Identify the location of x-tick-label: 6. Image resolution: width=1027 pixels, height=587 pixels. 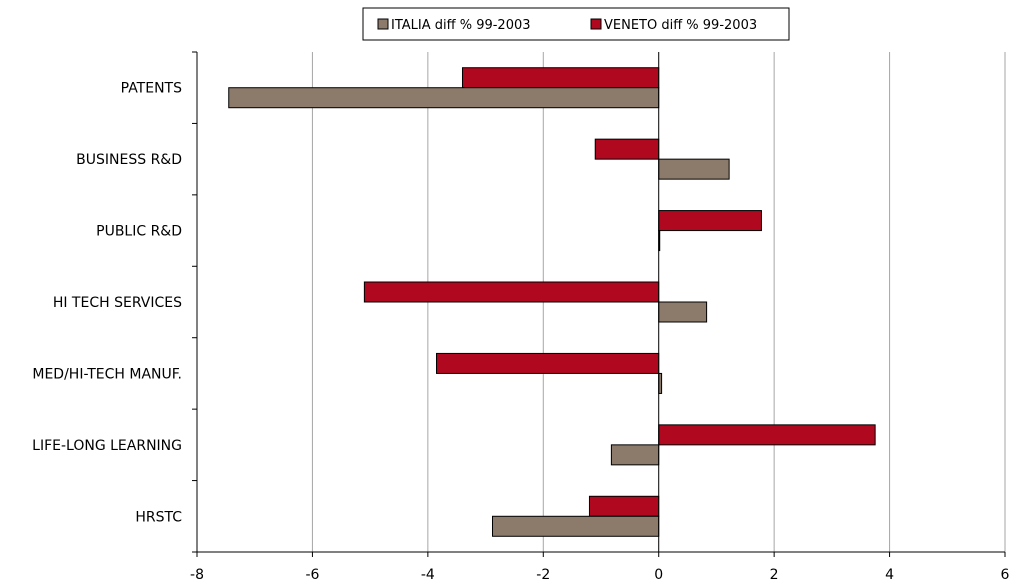
(1005, 575).